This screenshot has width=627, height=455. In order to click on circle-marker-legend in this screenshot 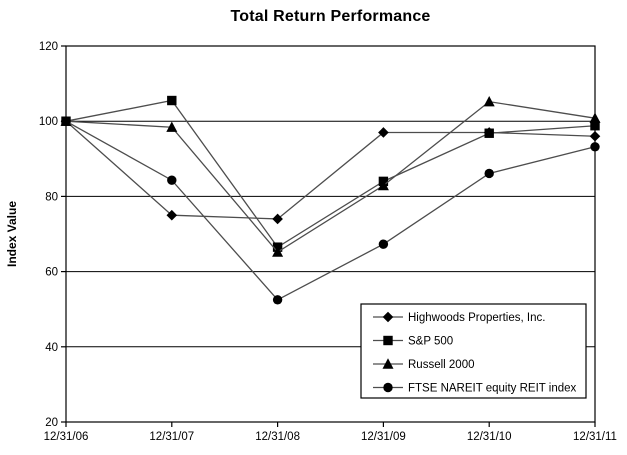, I will do `click(388, 387)`.